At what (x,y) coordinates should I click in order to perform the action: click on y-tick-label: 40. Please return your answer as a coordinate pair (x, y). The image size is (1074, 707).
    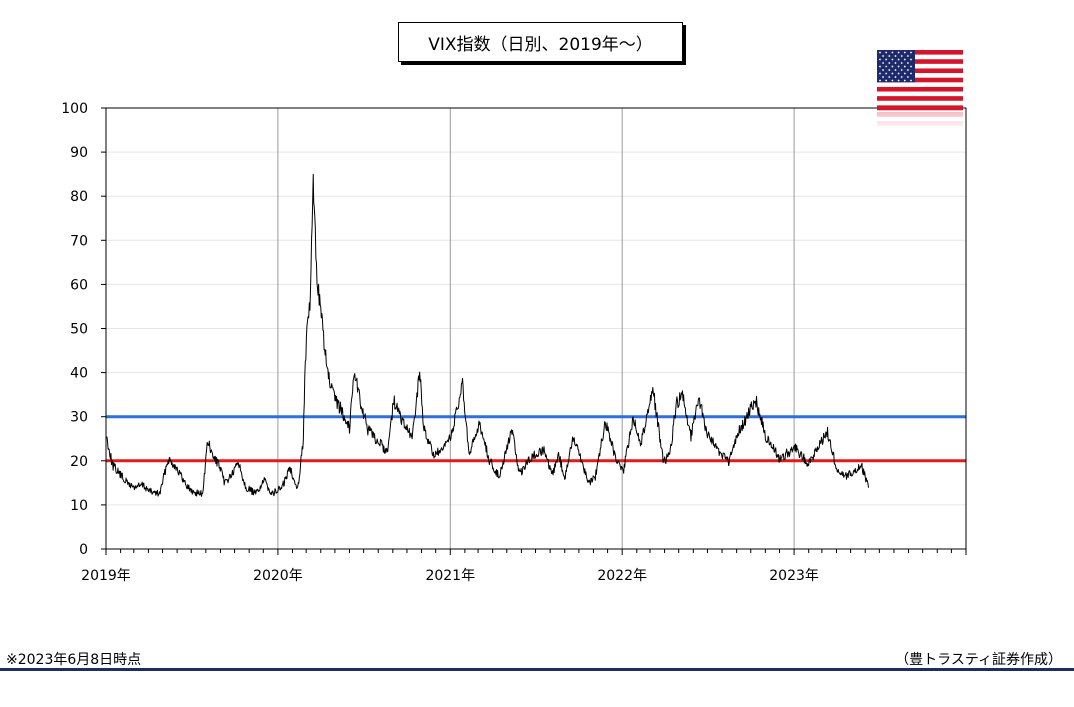
    Looking at the image, I should click on (79, 374).